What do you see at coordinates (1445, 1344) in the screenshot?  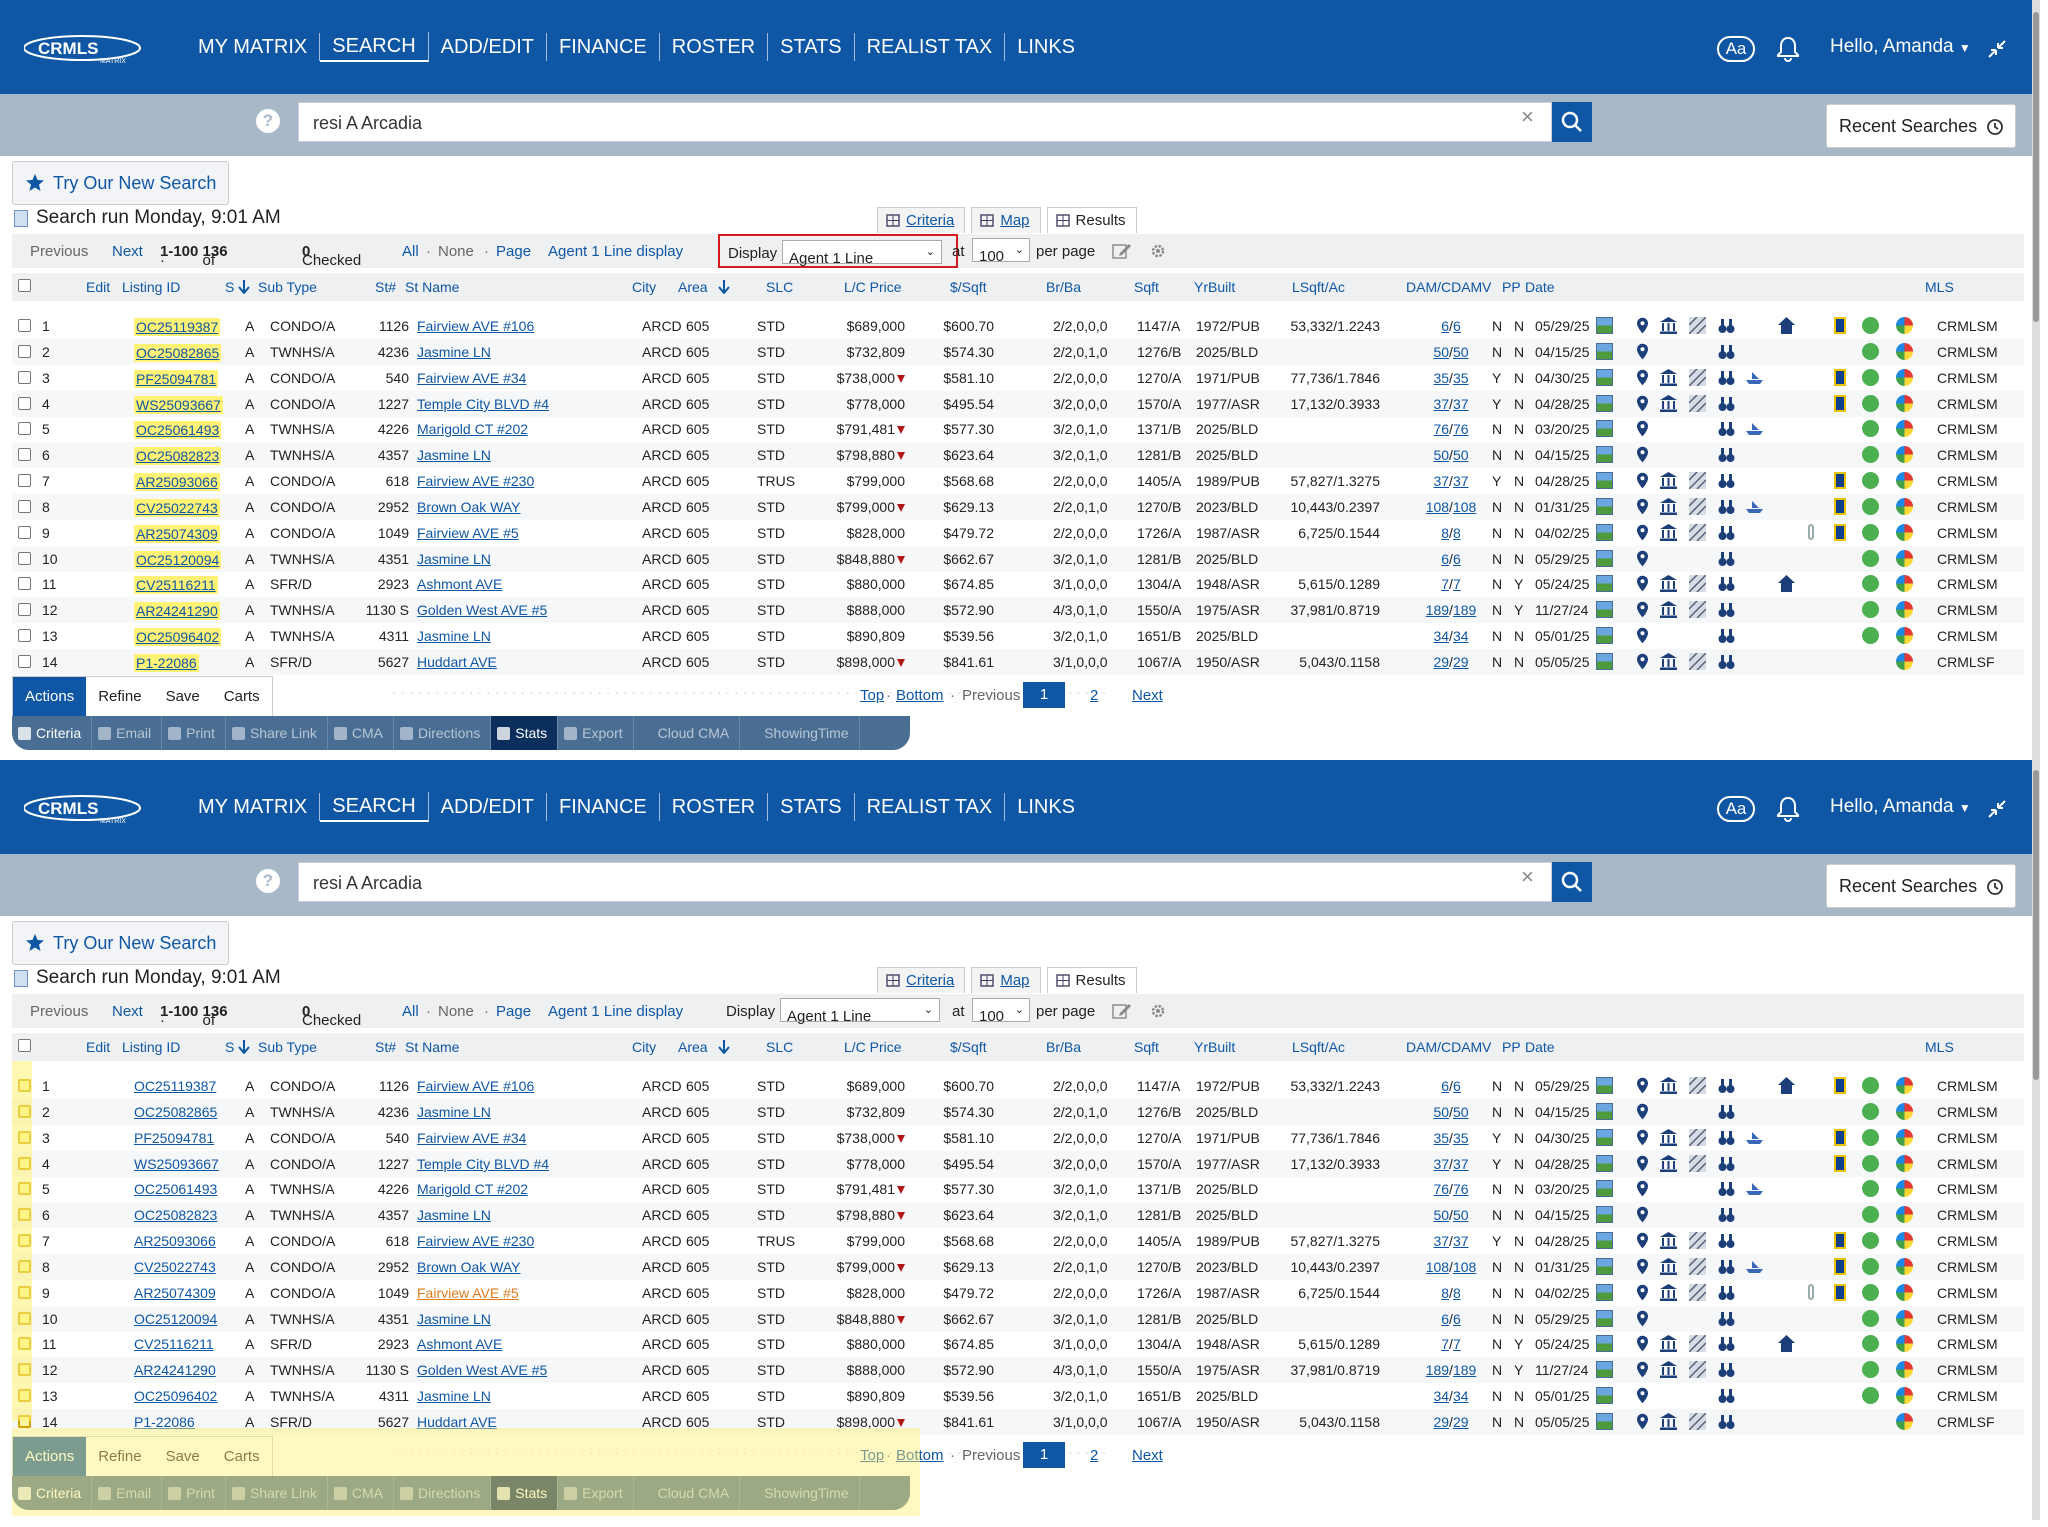 I see `dam-link: 7` at bounding box center [1445, 1344].